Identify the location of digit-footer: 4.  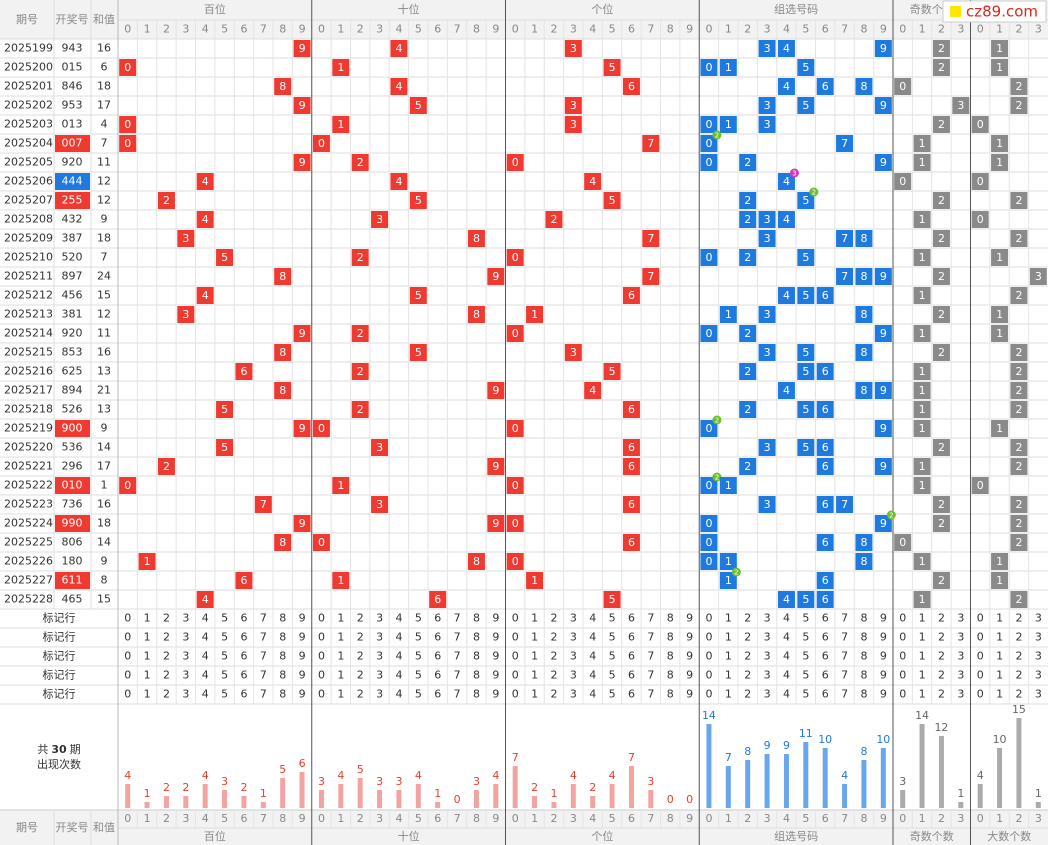
(786, 818).